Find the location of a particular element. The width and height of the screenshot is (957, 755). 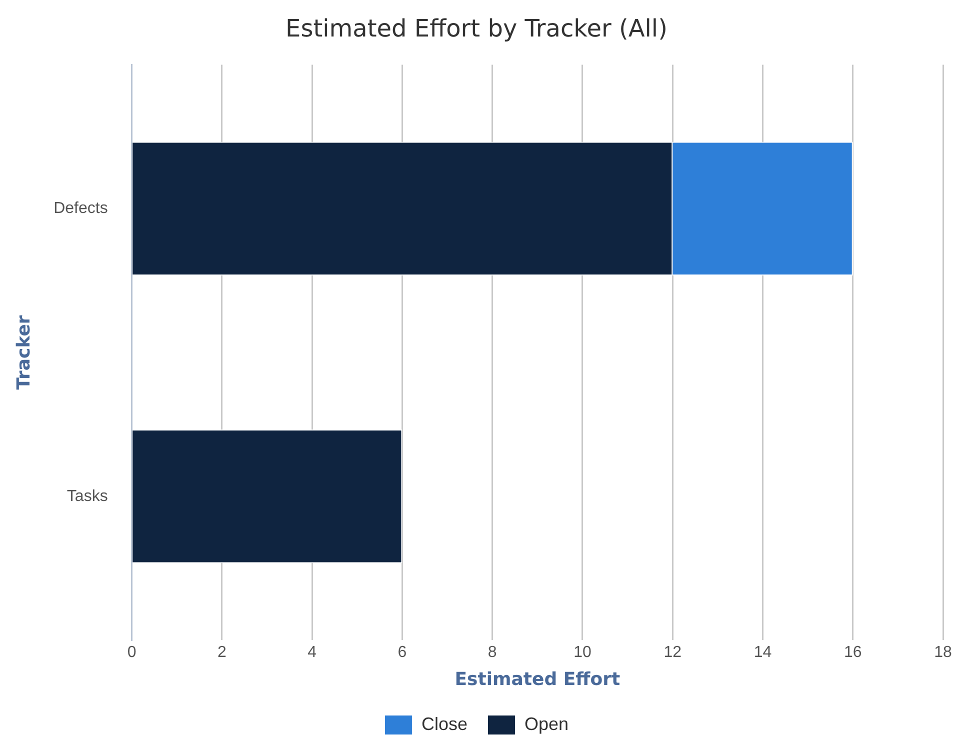

y-tick-label: Defects is located at coordinates (81, 209).